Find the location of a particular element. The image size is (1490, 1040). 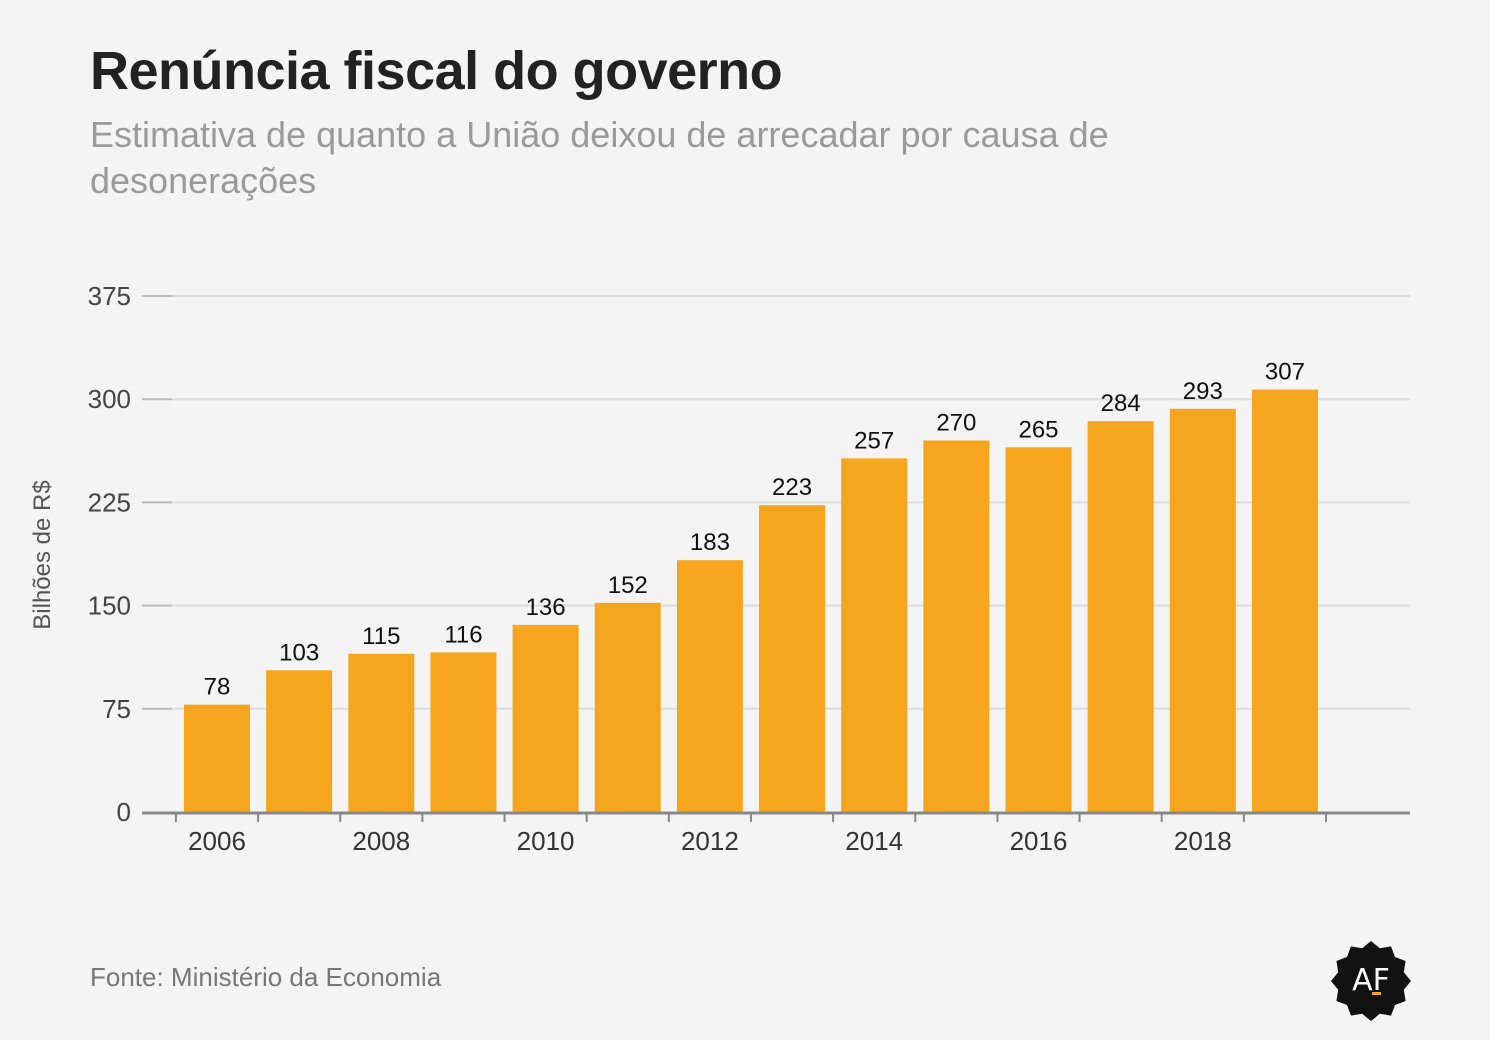

y-tick-label: 0 is located at coordinates (124, 812).